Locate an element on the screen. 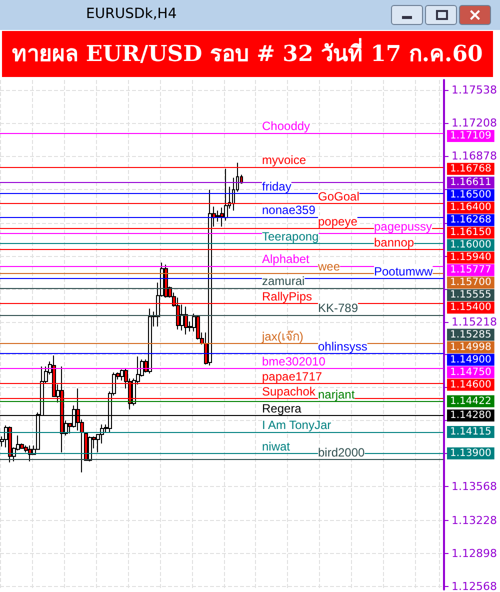 Image resolution: width=500 pixels, height=592 pixels. ref-line-label: papae1717 is located at coordinates (292, 377).